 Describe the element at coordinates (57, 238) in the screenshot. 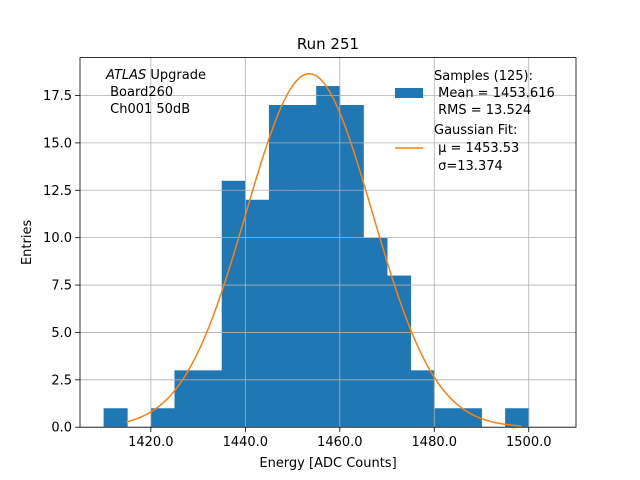

I see `y-tick-label: 10.0` at that location.